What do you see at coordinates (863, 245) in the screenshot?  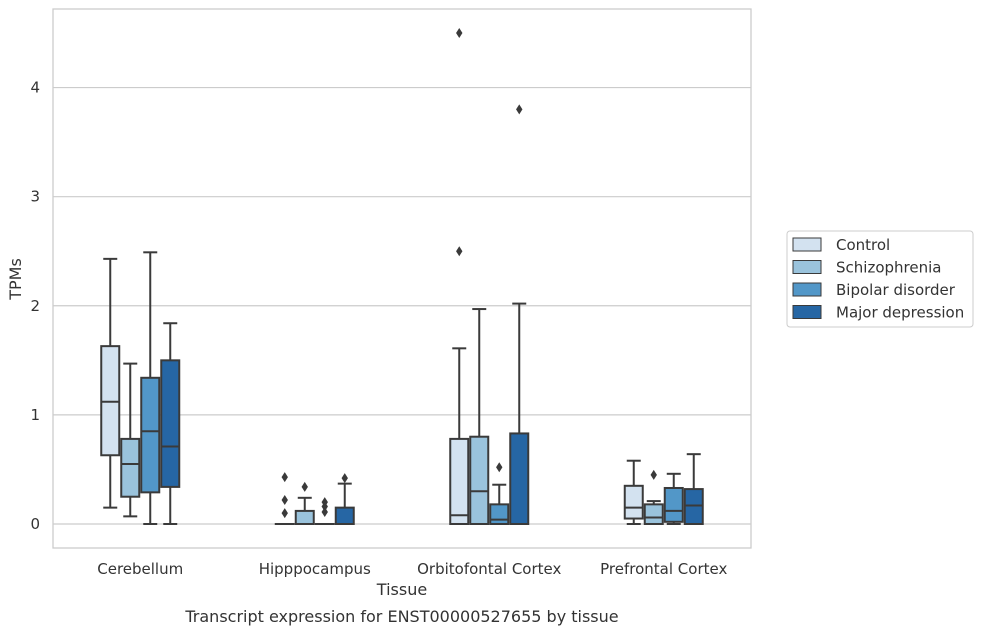 I see `legend-label: Control` at bounding box center [863, 245].